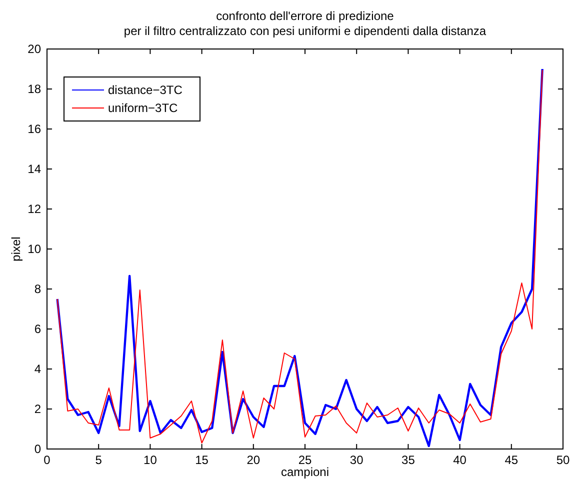 The width and height of the screenshot is (570, 479). What do you see at coordinates (35, 49) in the screenshot?
I see `y-tick-label: 20` at bounding box center [35, 49].